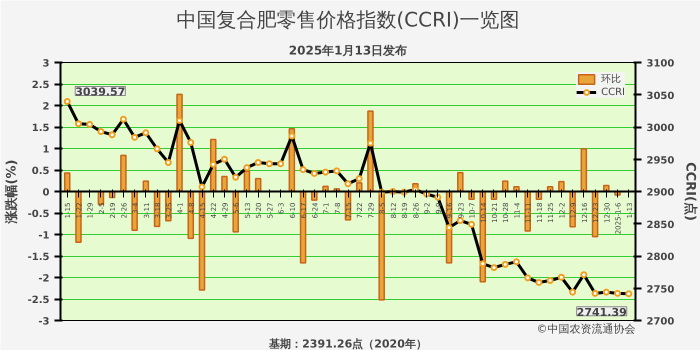 The height and width of the screenshot is (350, 700). What do you see at coordinates (601, 312) in the screenshot?
I see `data-label: 2741.39` at bounding box center [601, 312].